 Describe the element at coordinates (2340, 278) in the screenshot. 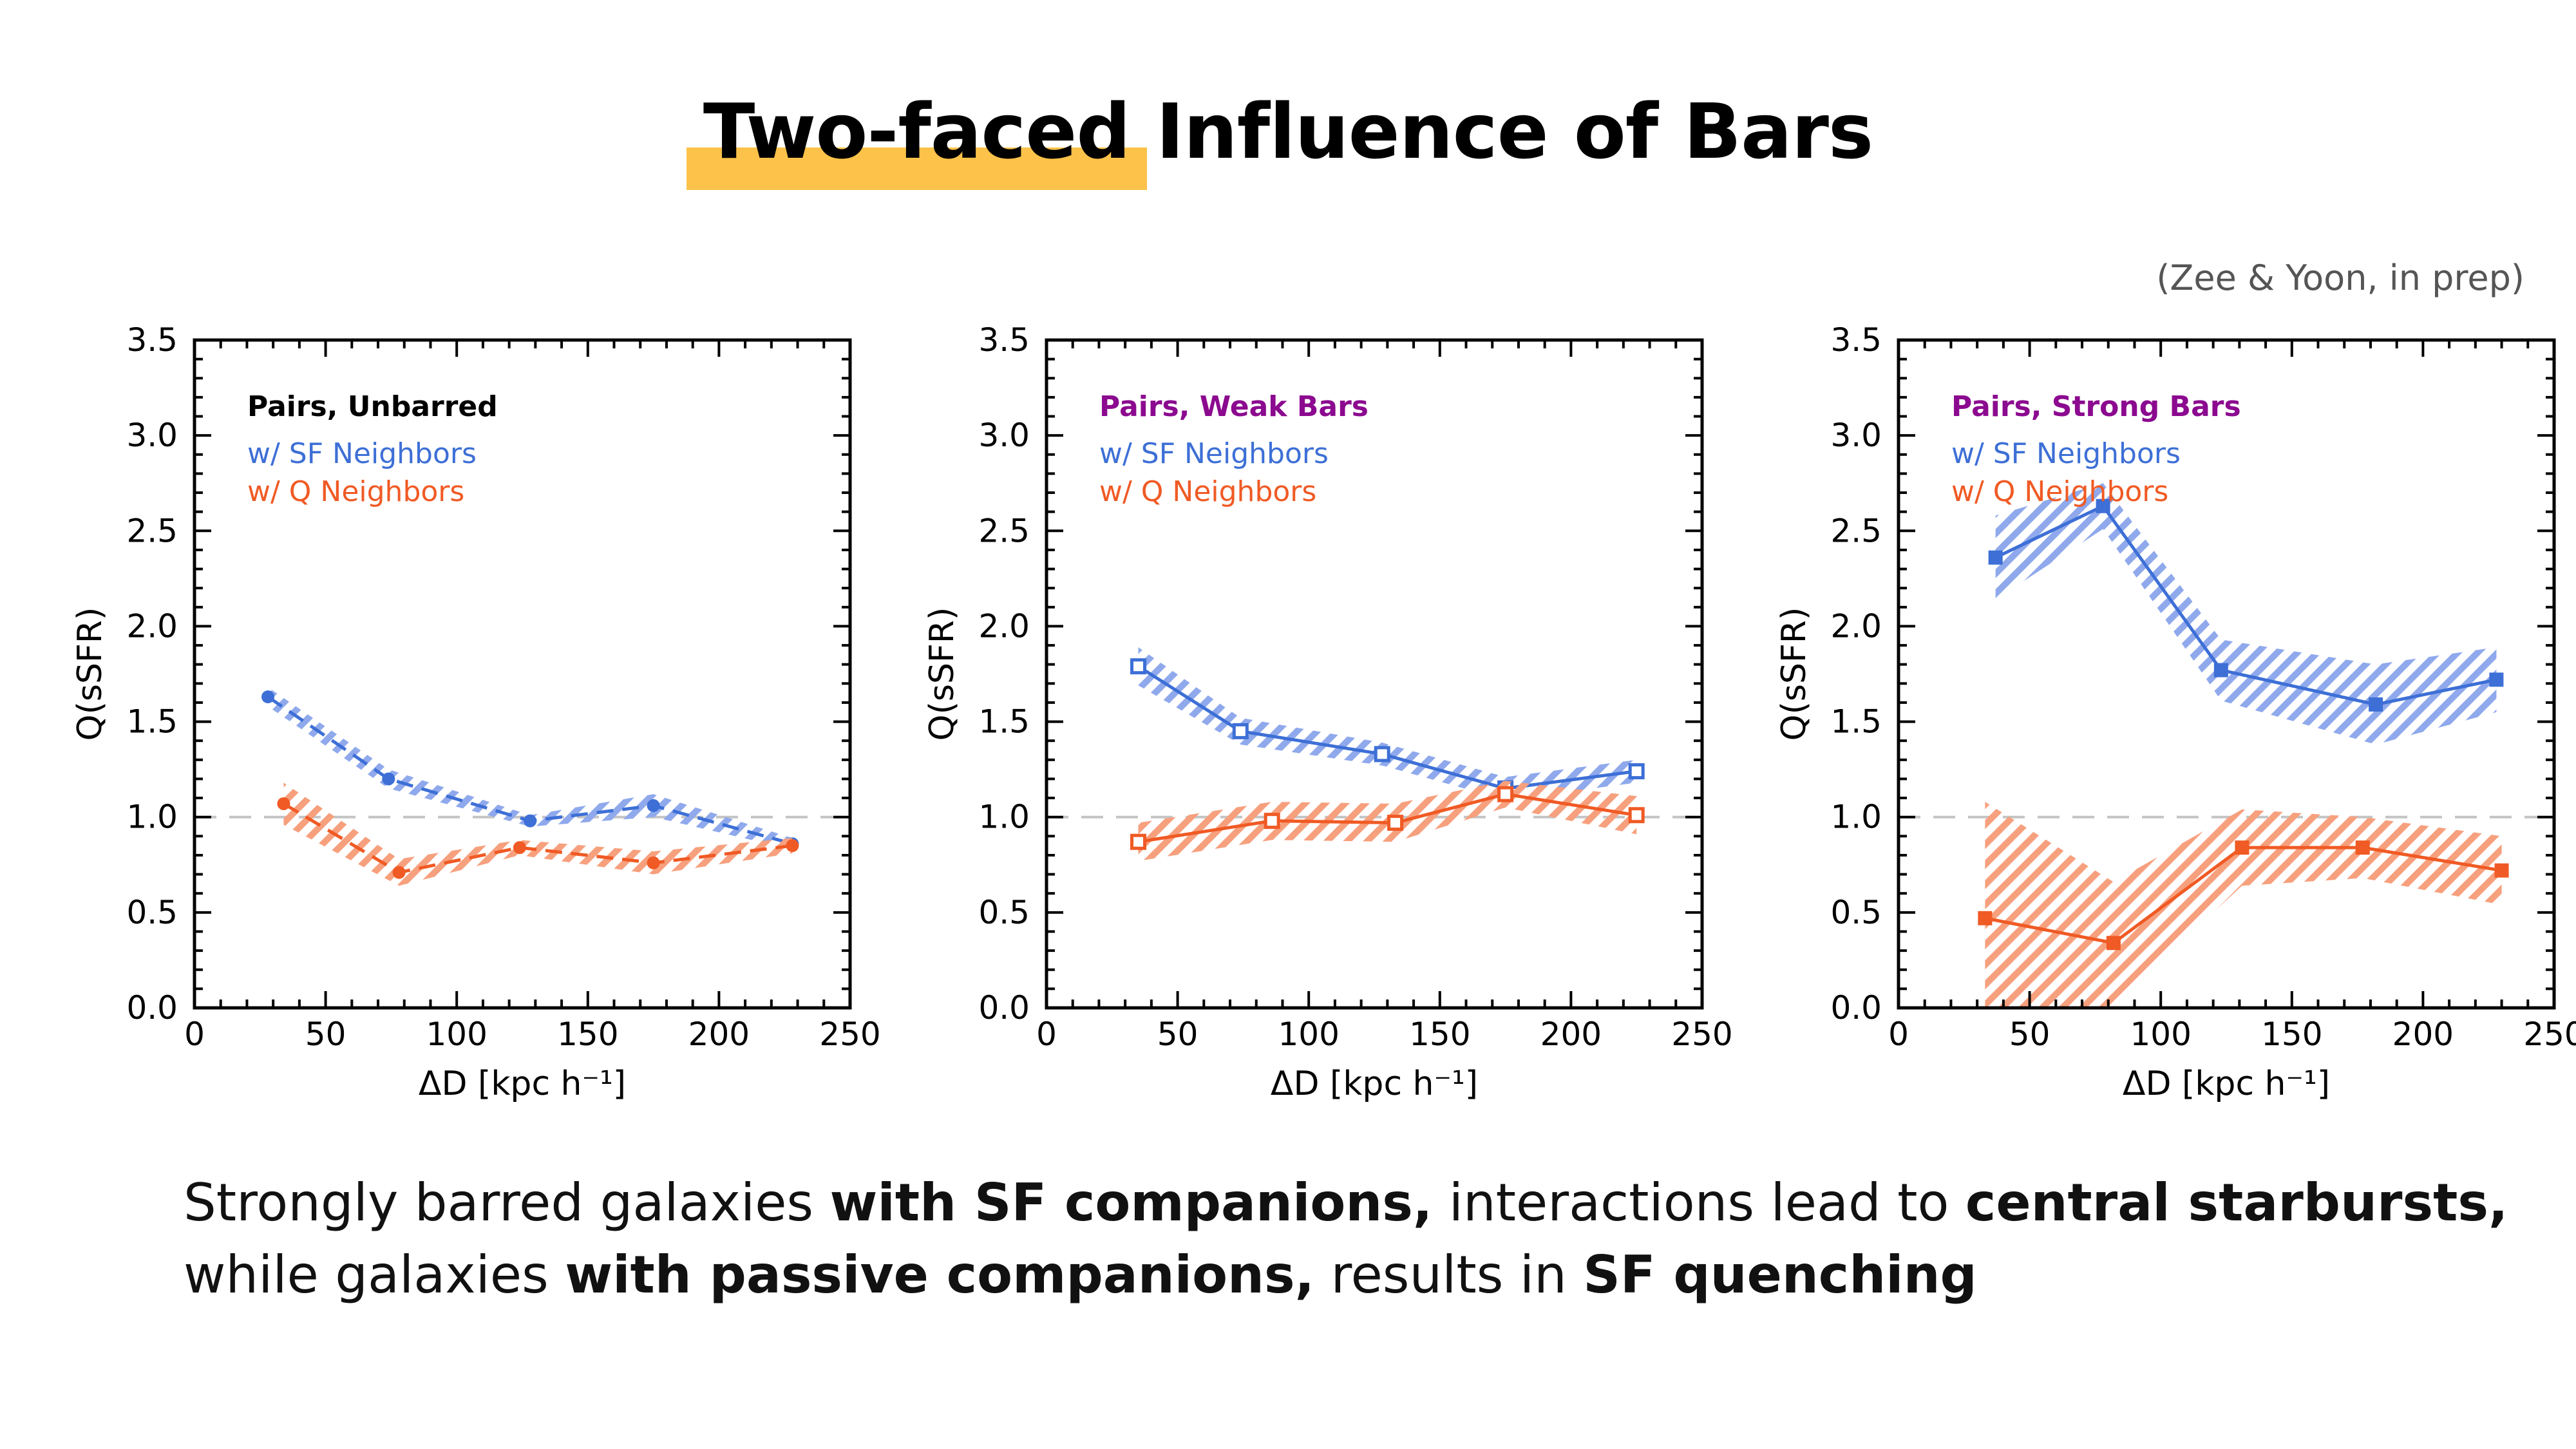

I see `citation-credit: (Zee & Yoon, in prep)` at that location.